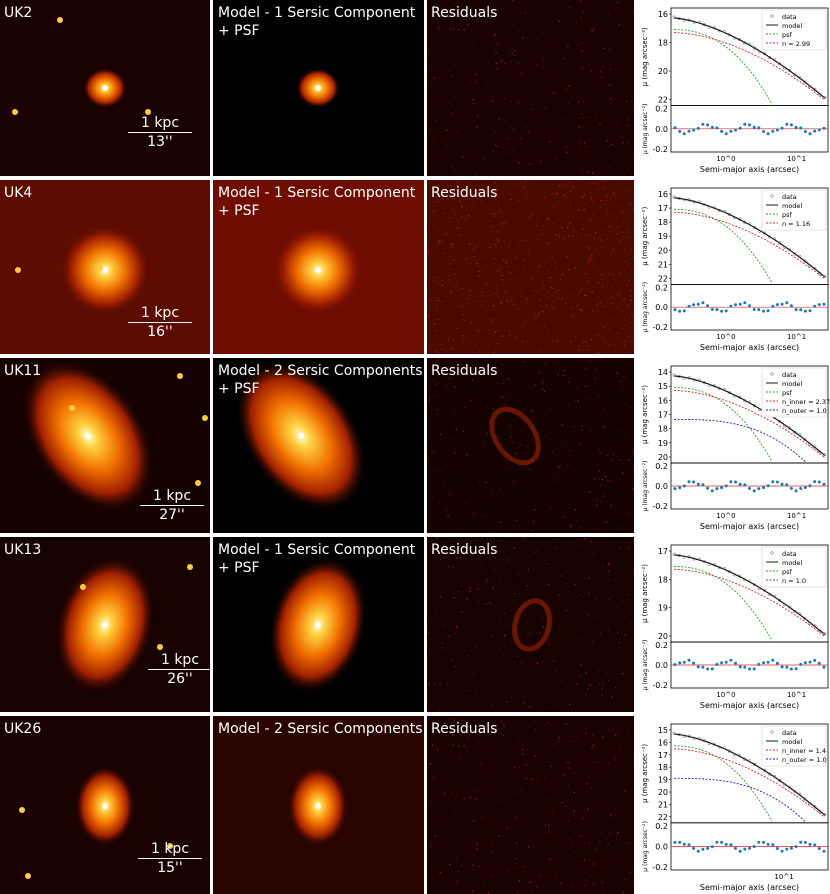  What do you see at coordinates (316, 559) in the screenshot?
I see `model-label: Model - 1 Sersic Component + PSF` at bounding box center [316, 559].